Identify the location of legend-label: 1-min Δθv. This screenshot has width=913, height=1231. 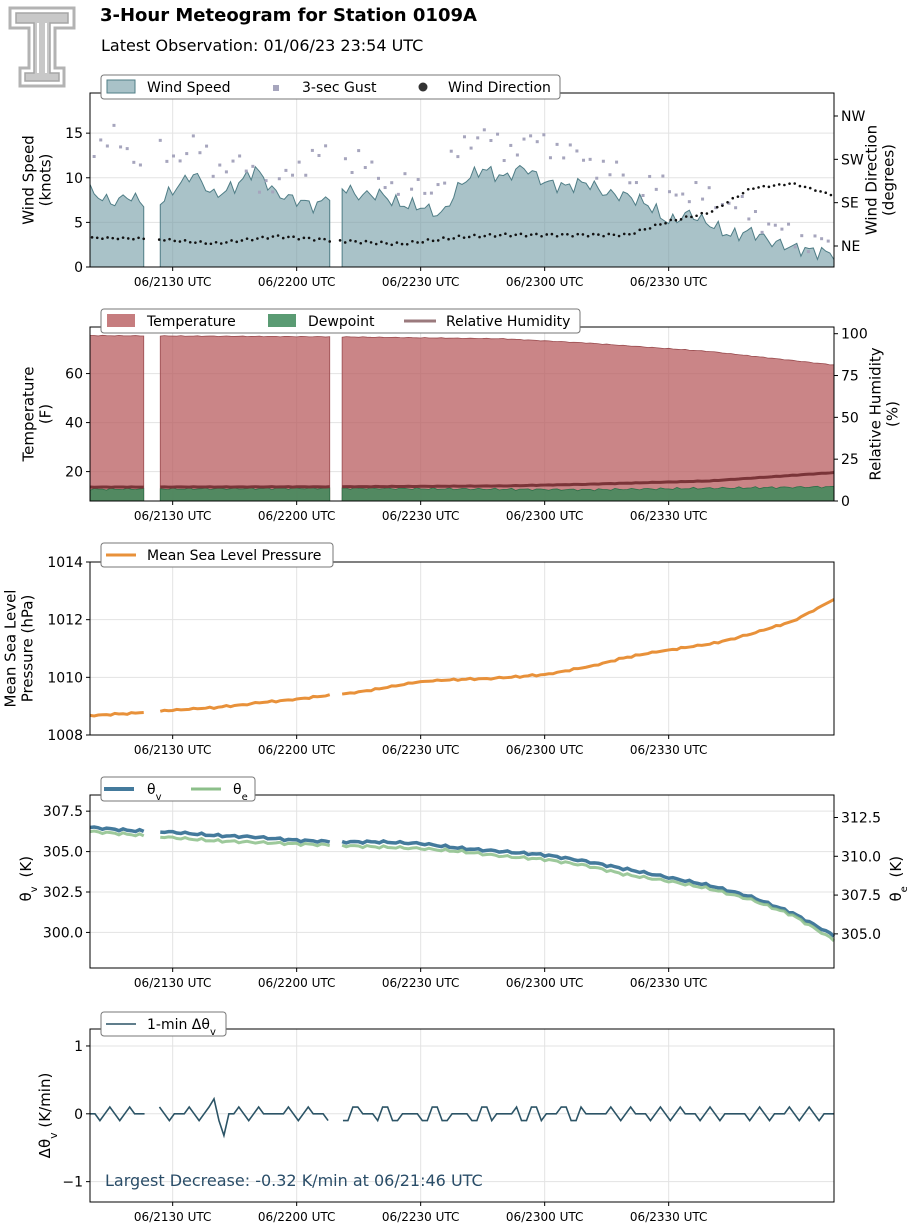
(181, 1027).